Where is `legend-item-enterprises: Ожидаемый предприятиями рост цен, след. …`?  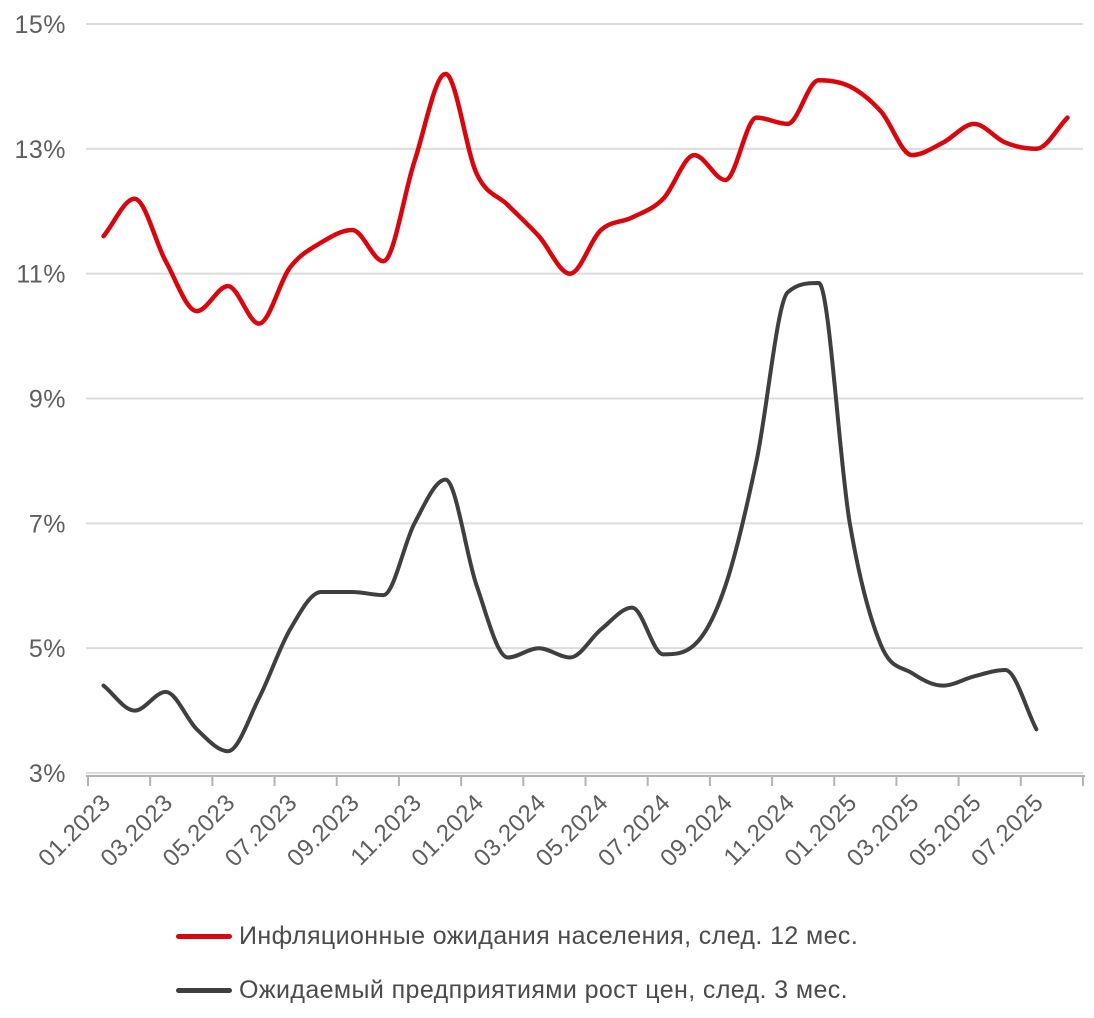
legend-item-enterprises: Ожидаемый предприятиями рост цен, след. … is located at coordinates (616, 990).